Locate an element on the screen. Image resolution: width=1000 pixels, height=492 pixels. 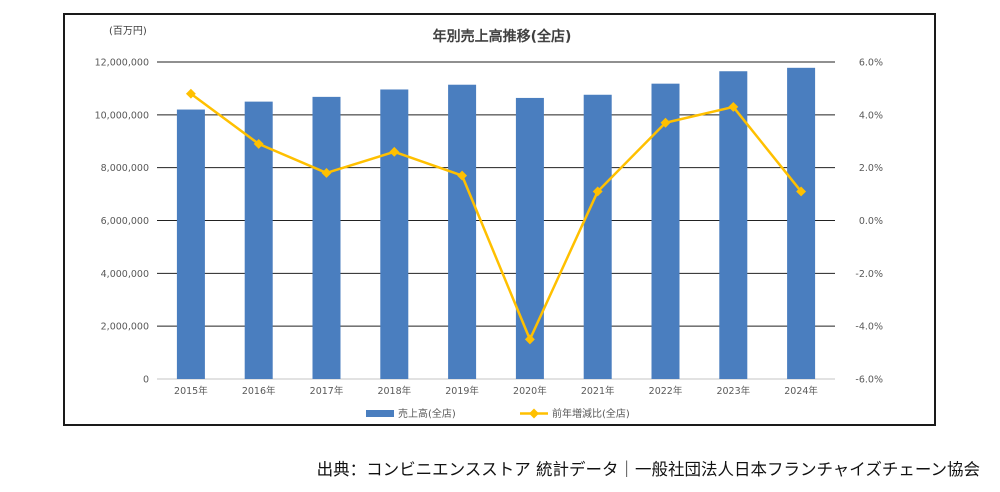
bar-sales-2019年 is located at coordinates (462, 232).